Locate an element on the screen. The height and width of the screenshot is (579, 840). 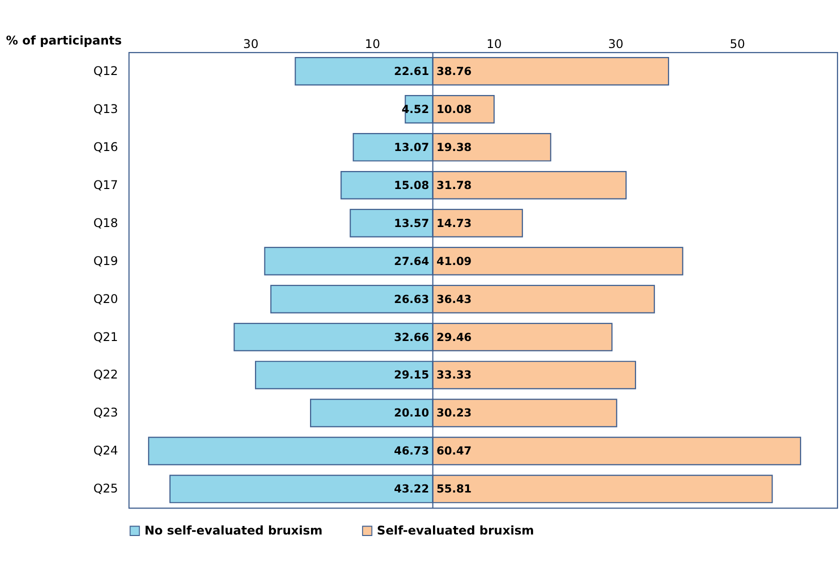
data-label: 29.15 is located at coordinates (412, 375).